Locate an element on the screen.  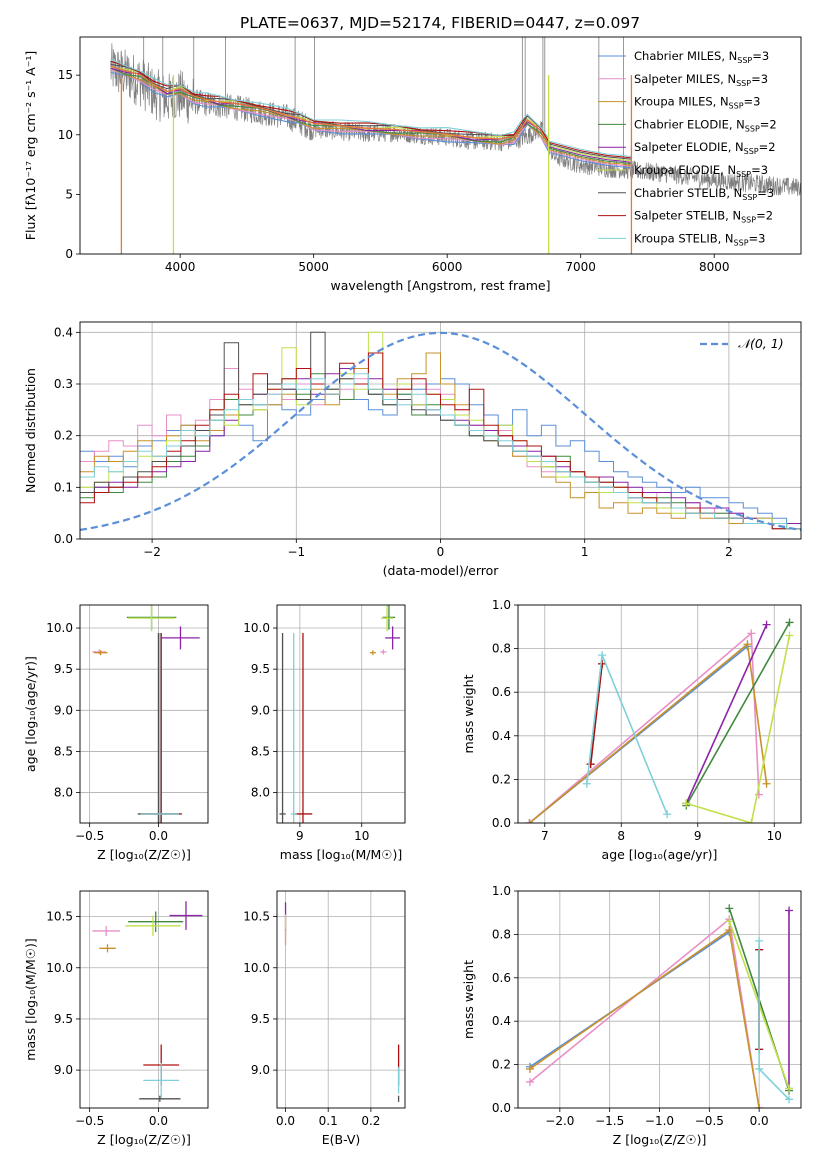
x-tick-label: 2 is located at coordinates (729, 552).